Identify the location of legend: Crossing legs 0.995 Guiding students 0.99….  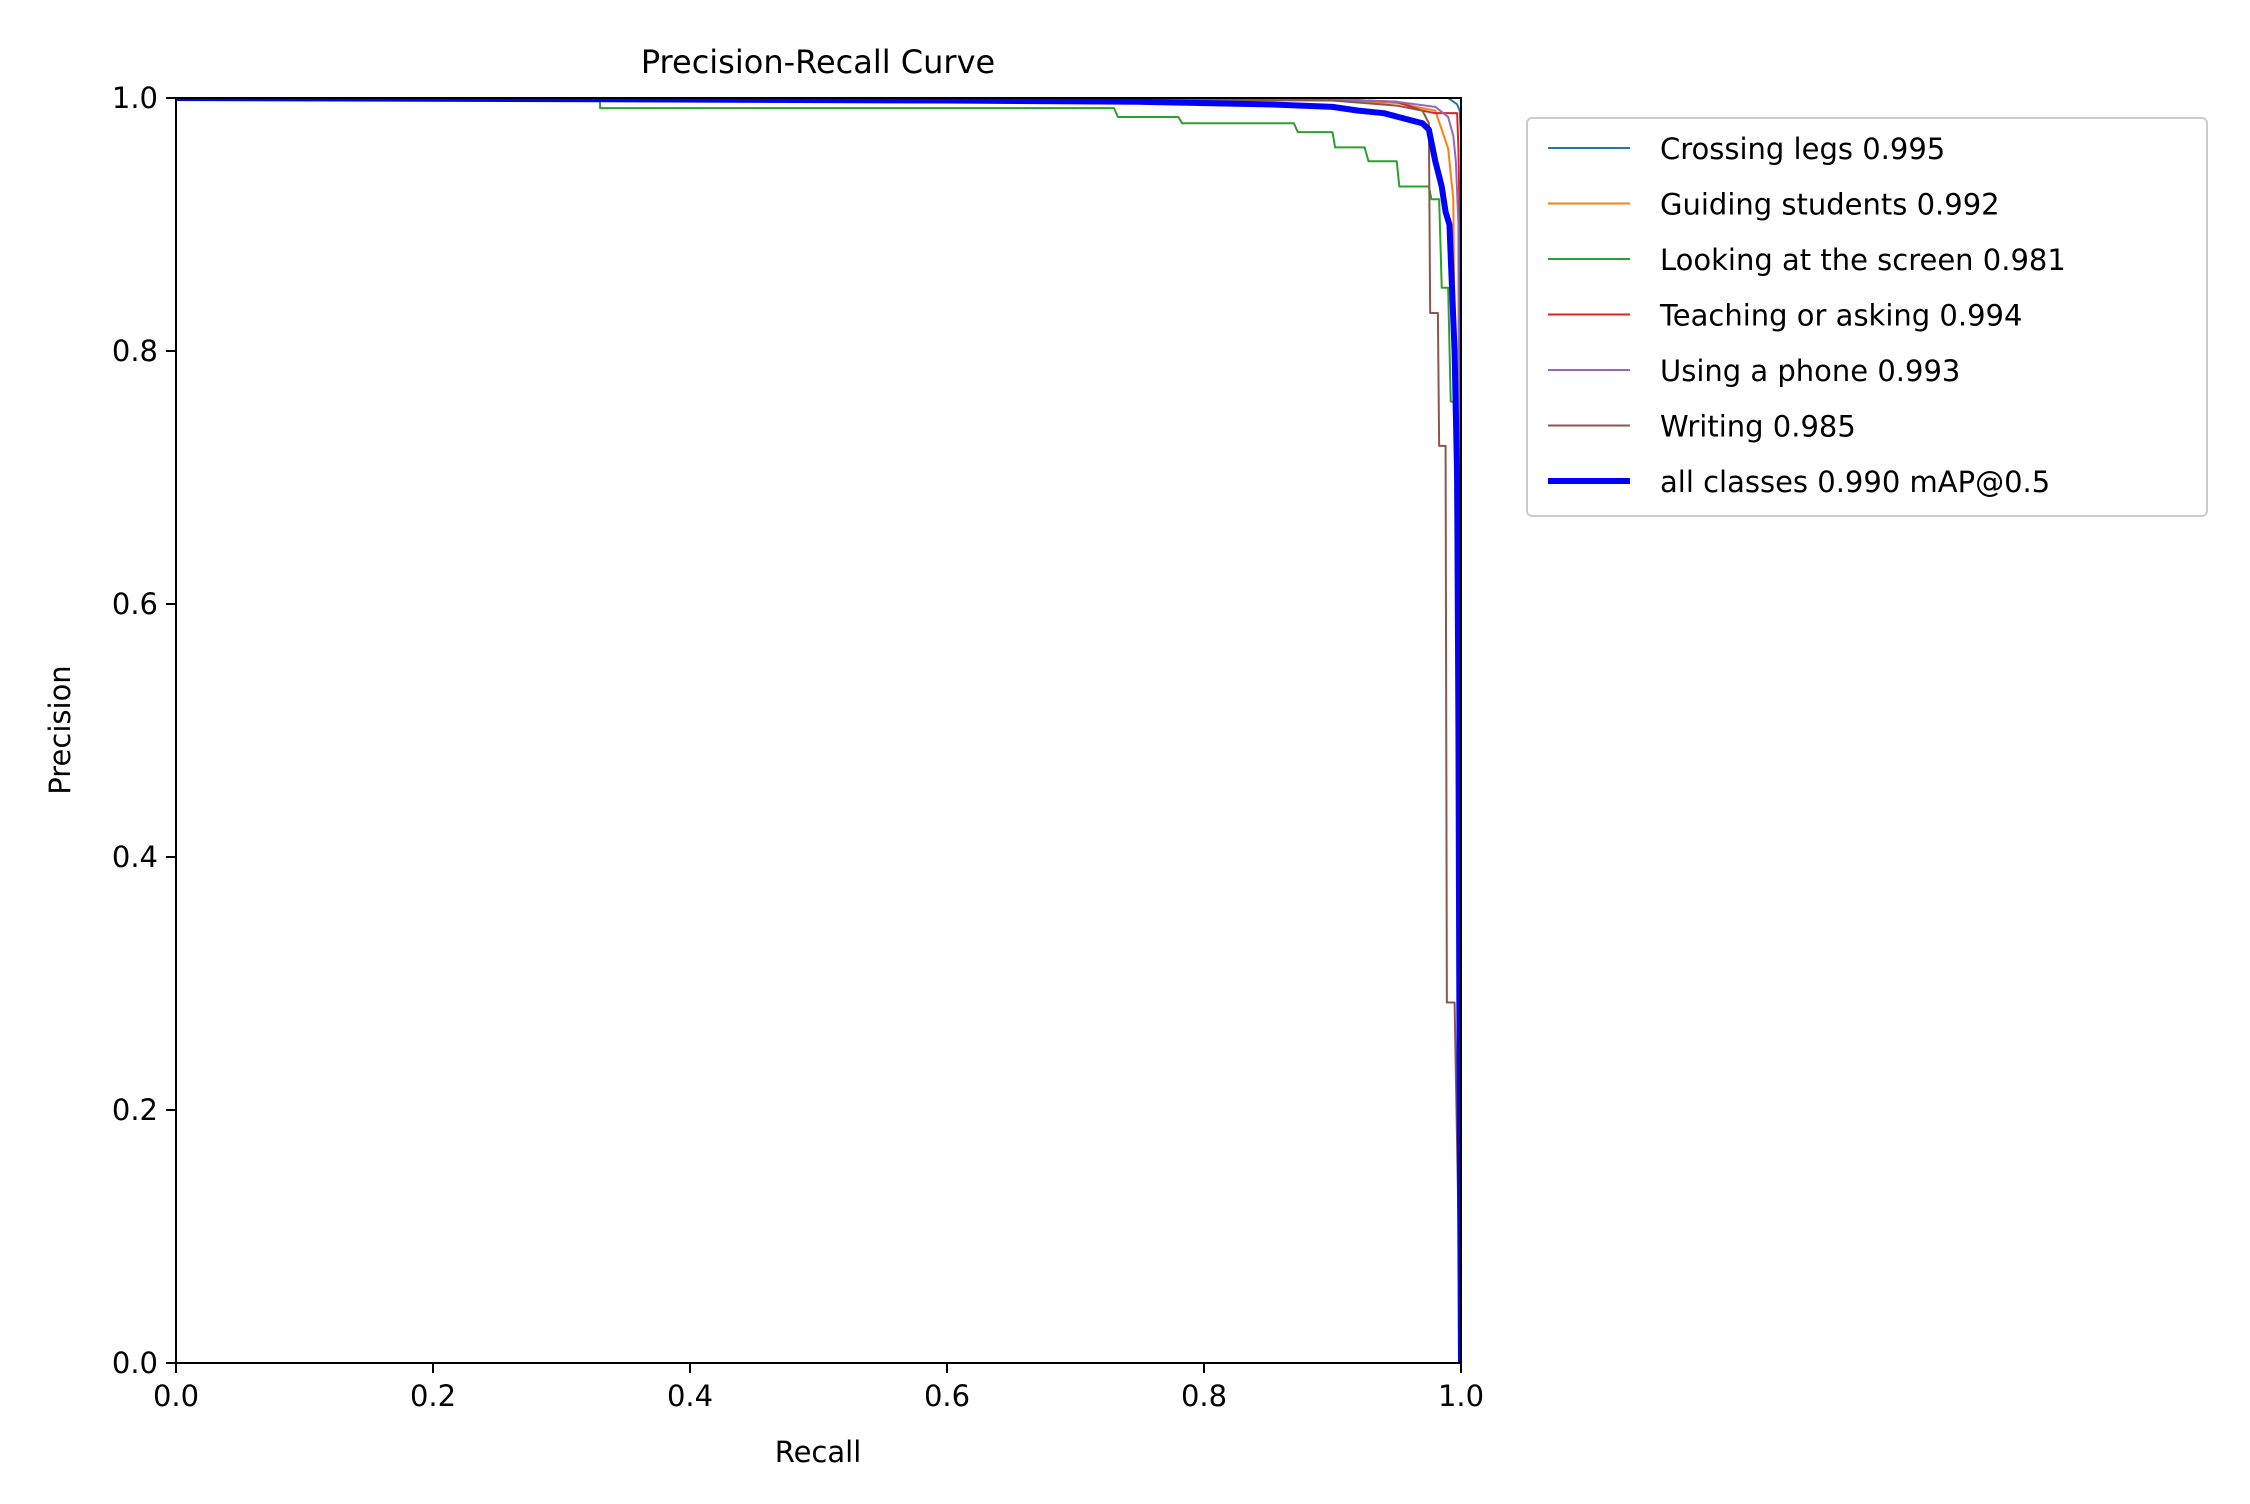
(1867, 317).